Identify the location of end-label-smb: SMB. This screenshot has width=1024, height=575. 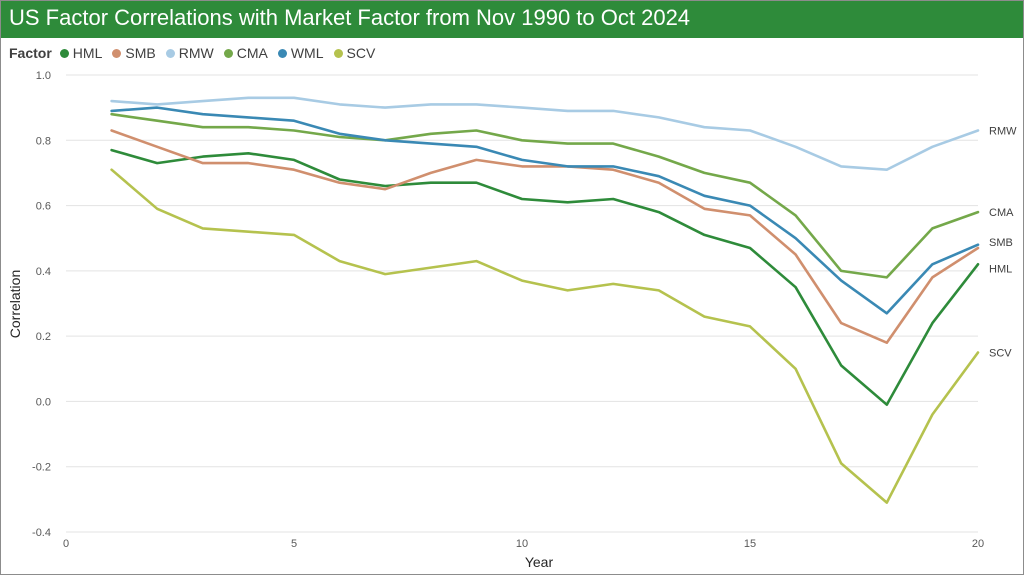
(1001, 243).